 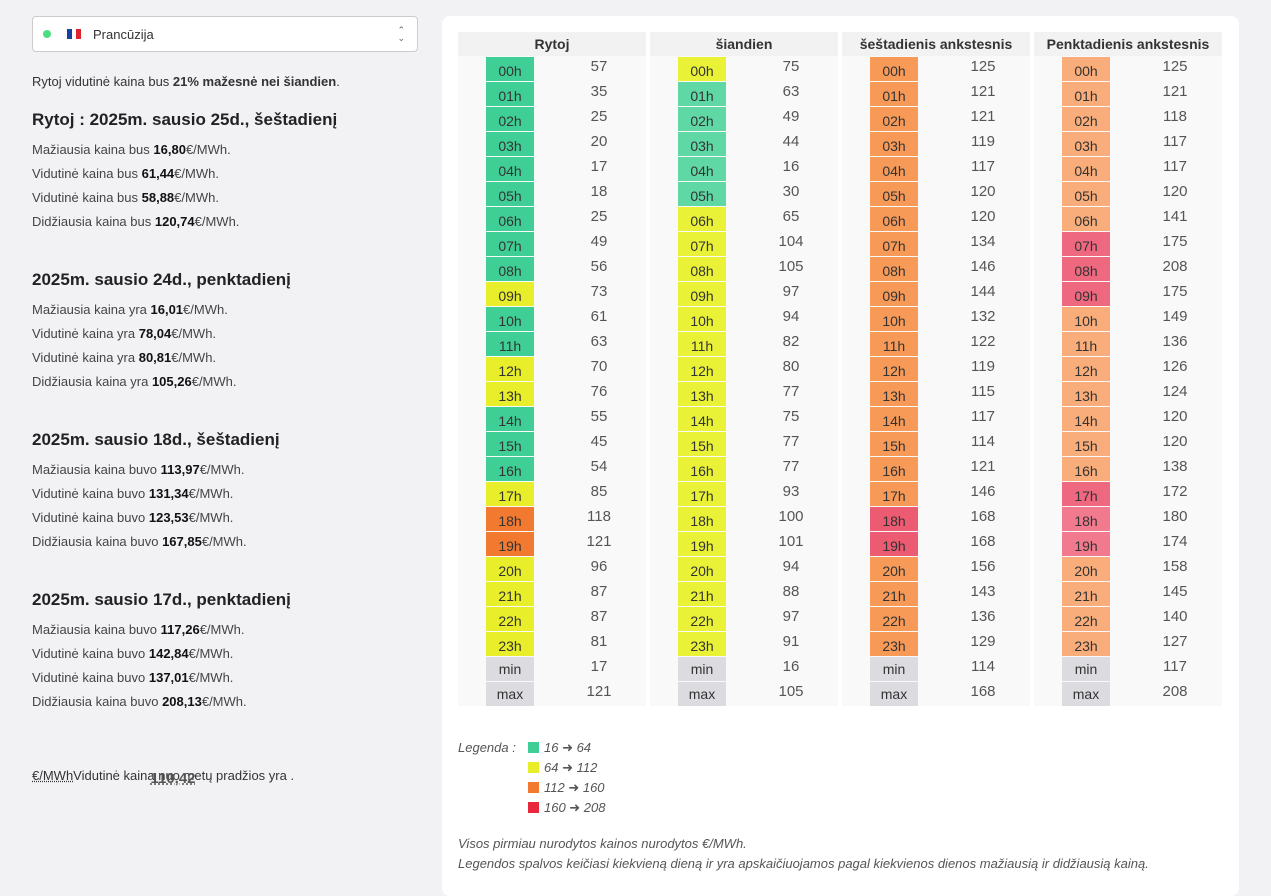 I want to click on price-line: Vidutinė kaina bus 61,44€/MWh., so click(x=125, y=173).